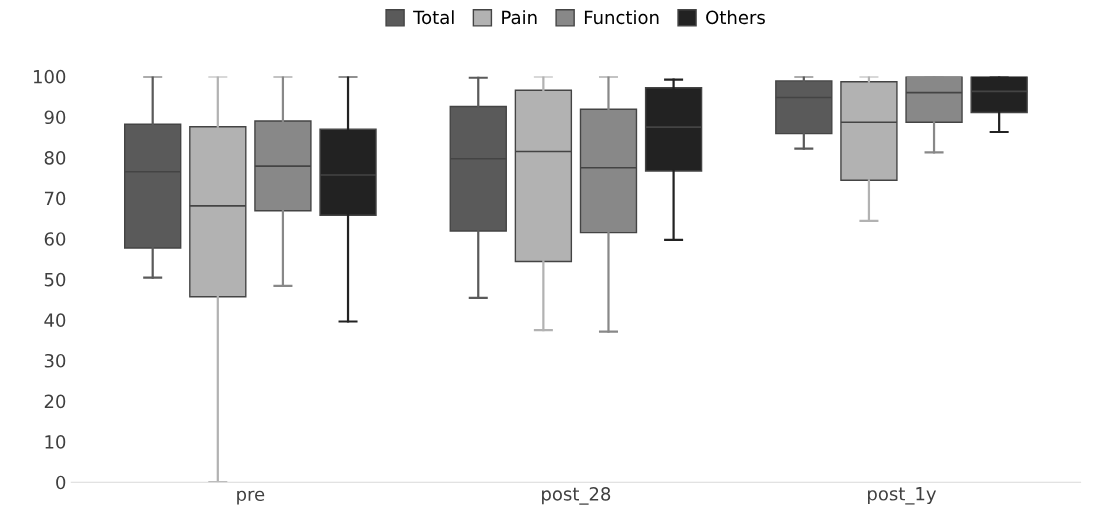  Describe the element at coordinates (55, 401) in the screenshot. I see `y-tick-label: 20` at that location.